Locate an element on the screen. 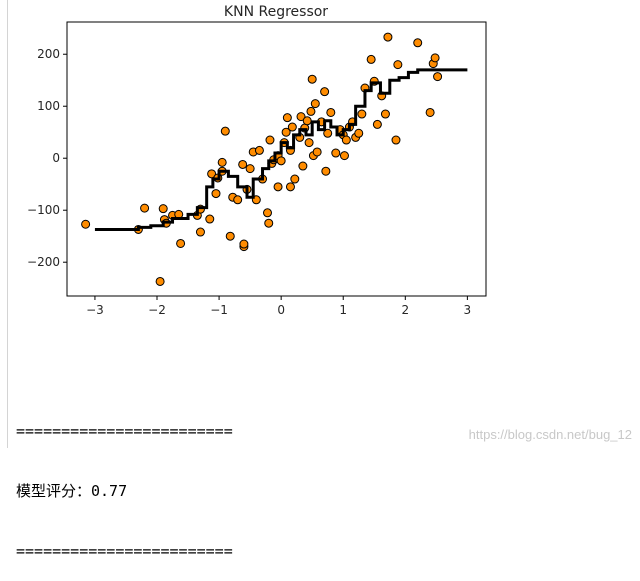 Image resolution: width=640 pixels, height=581 pixels. y-tick-label: −100 is located at coordinates (43, 210).